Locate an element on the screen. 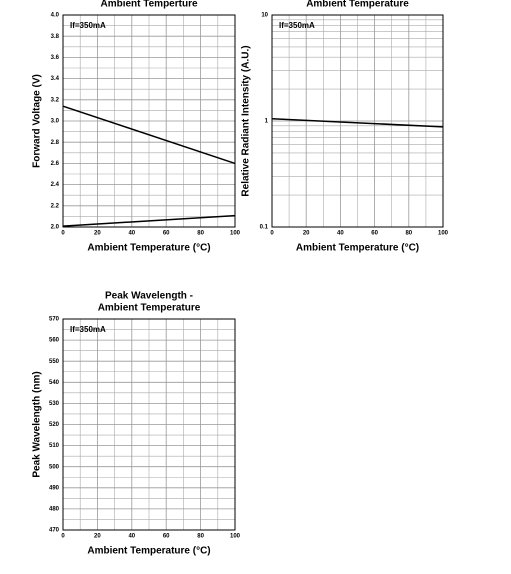 The image size is (511, 574). y-tick-label: 10 is located at coordinates (264, 16).